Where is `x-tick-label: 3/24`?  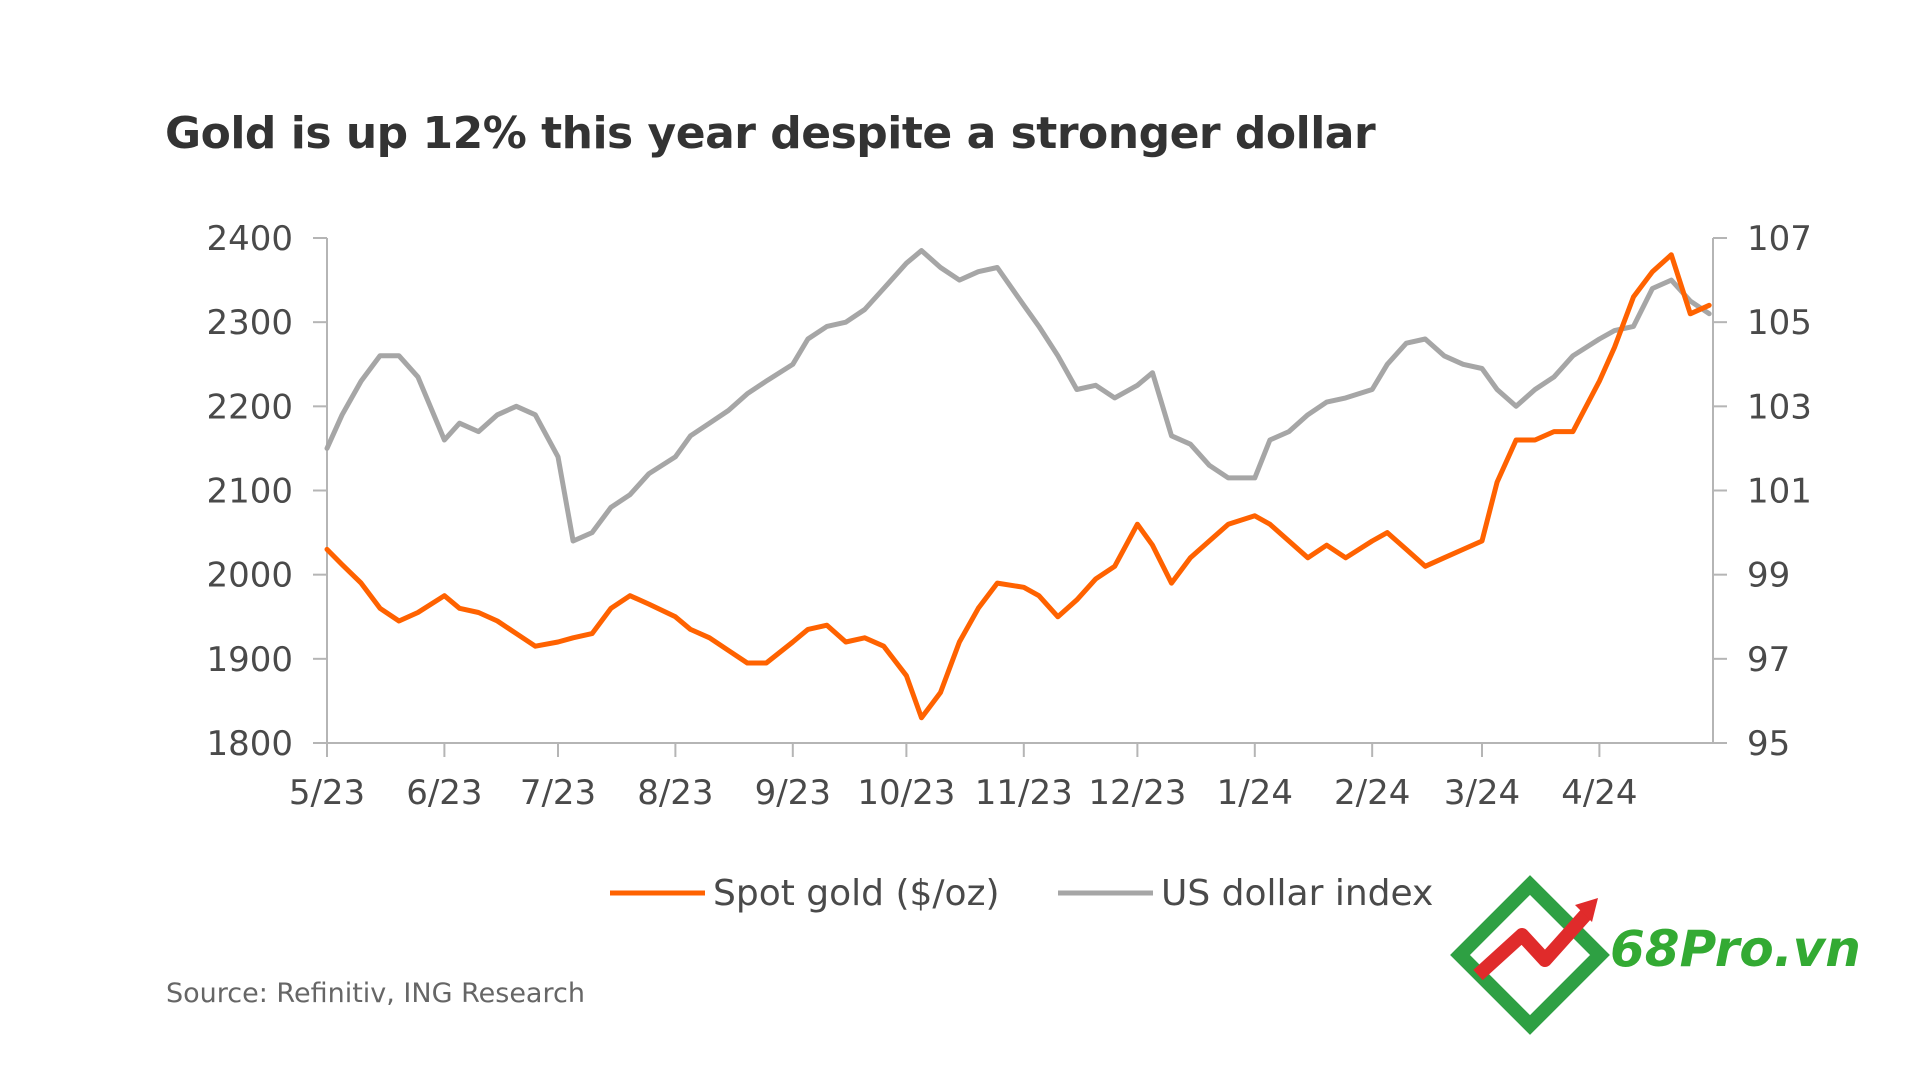 x-tick-label: 3/24 is located at coordinates (1482, 793).